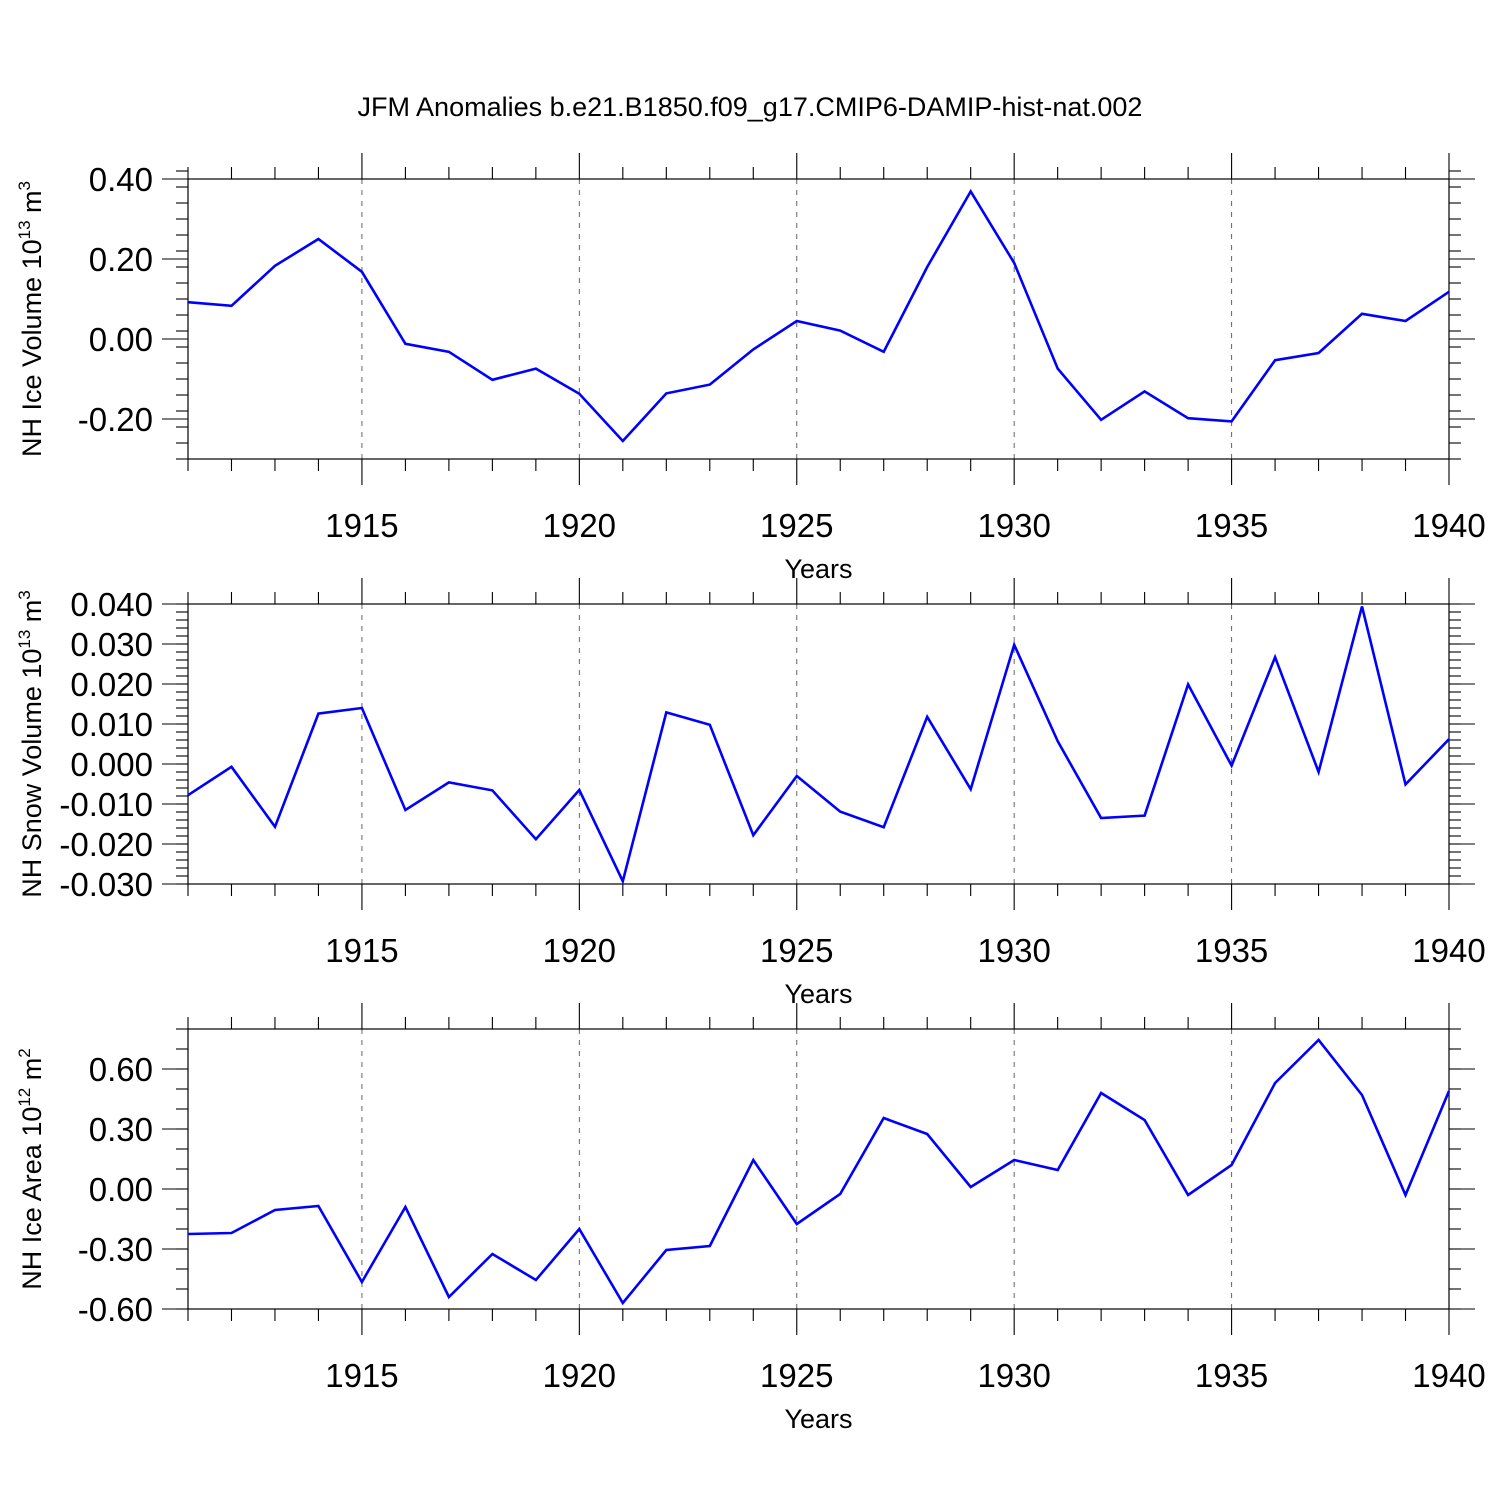 Image resolution: width=1500 pixels, height=1500 pixels. Describe the element at coordinates (31, 1168) in the screenshot. I see `y-axis-label: NH Ice Area 1012 m2` at that location.